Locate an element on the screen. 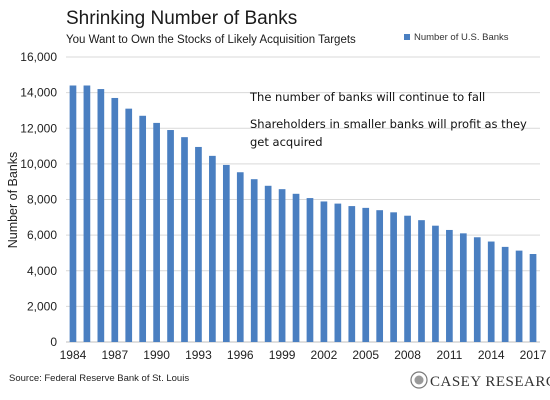 The image size is (550, 400). bar-1996 is located at coordinates (240, 257).